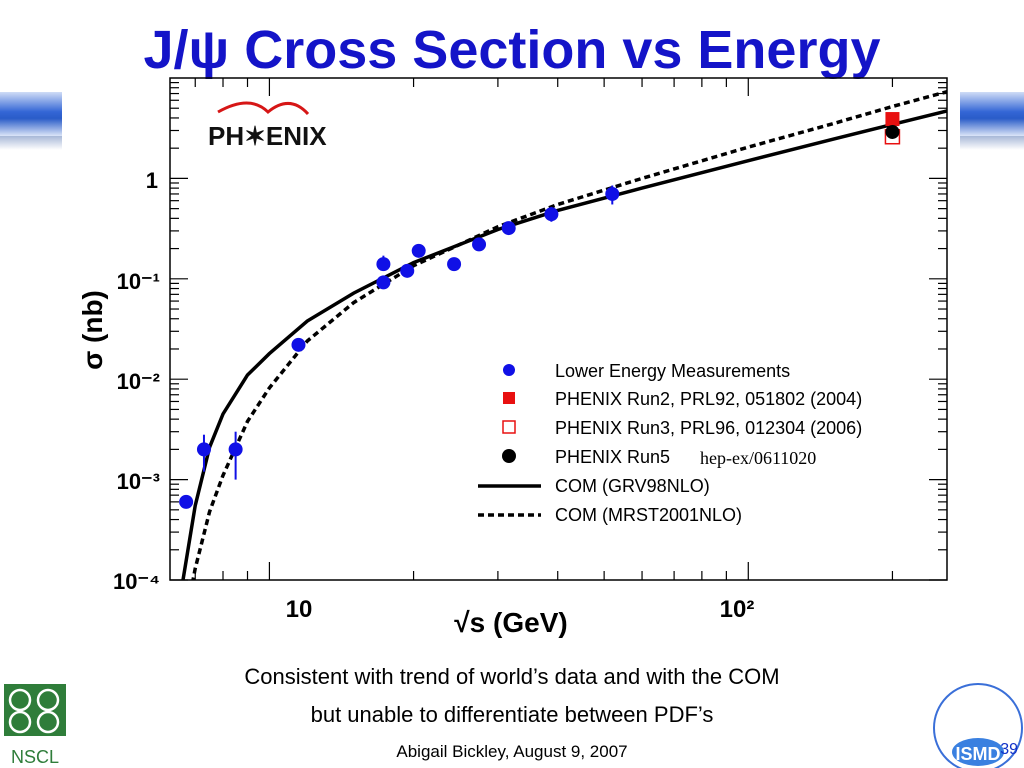  What do you see at coordinates (510, 622) in the screenshot?
I see `x-axis-label: √s (GeV)` at bounding box center [510, 622].